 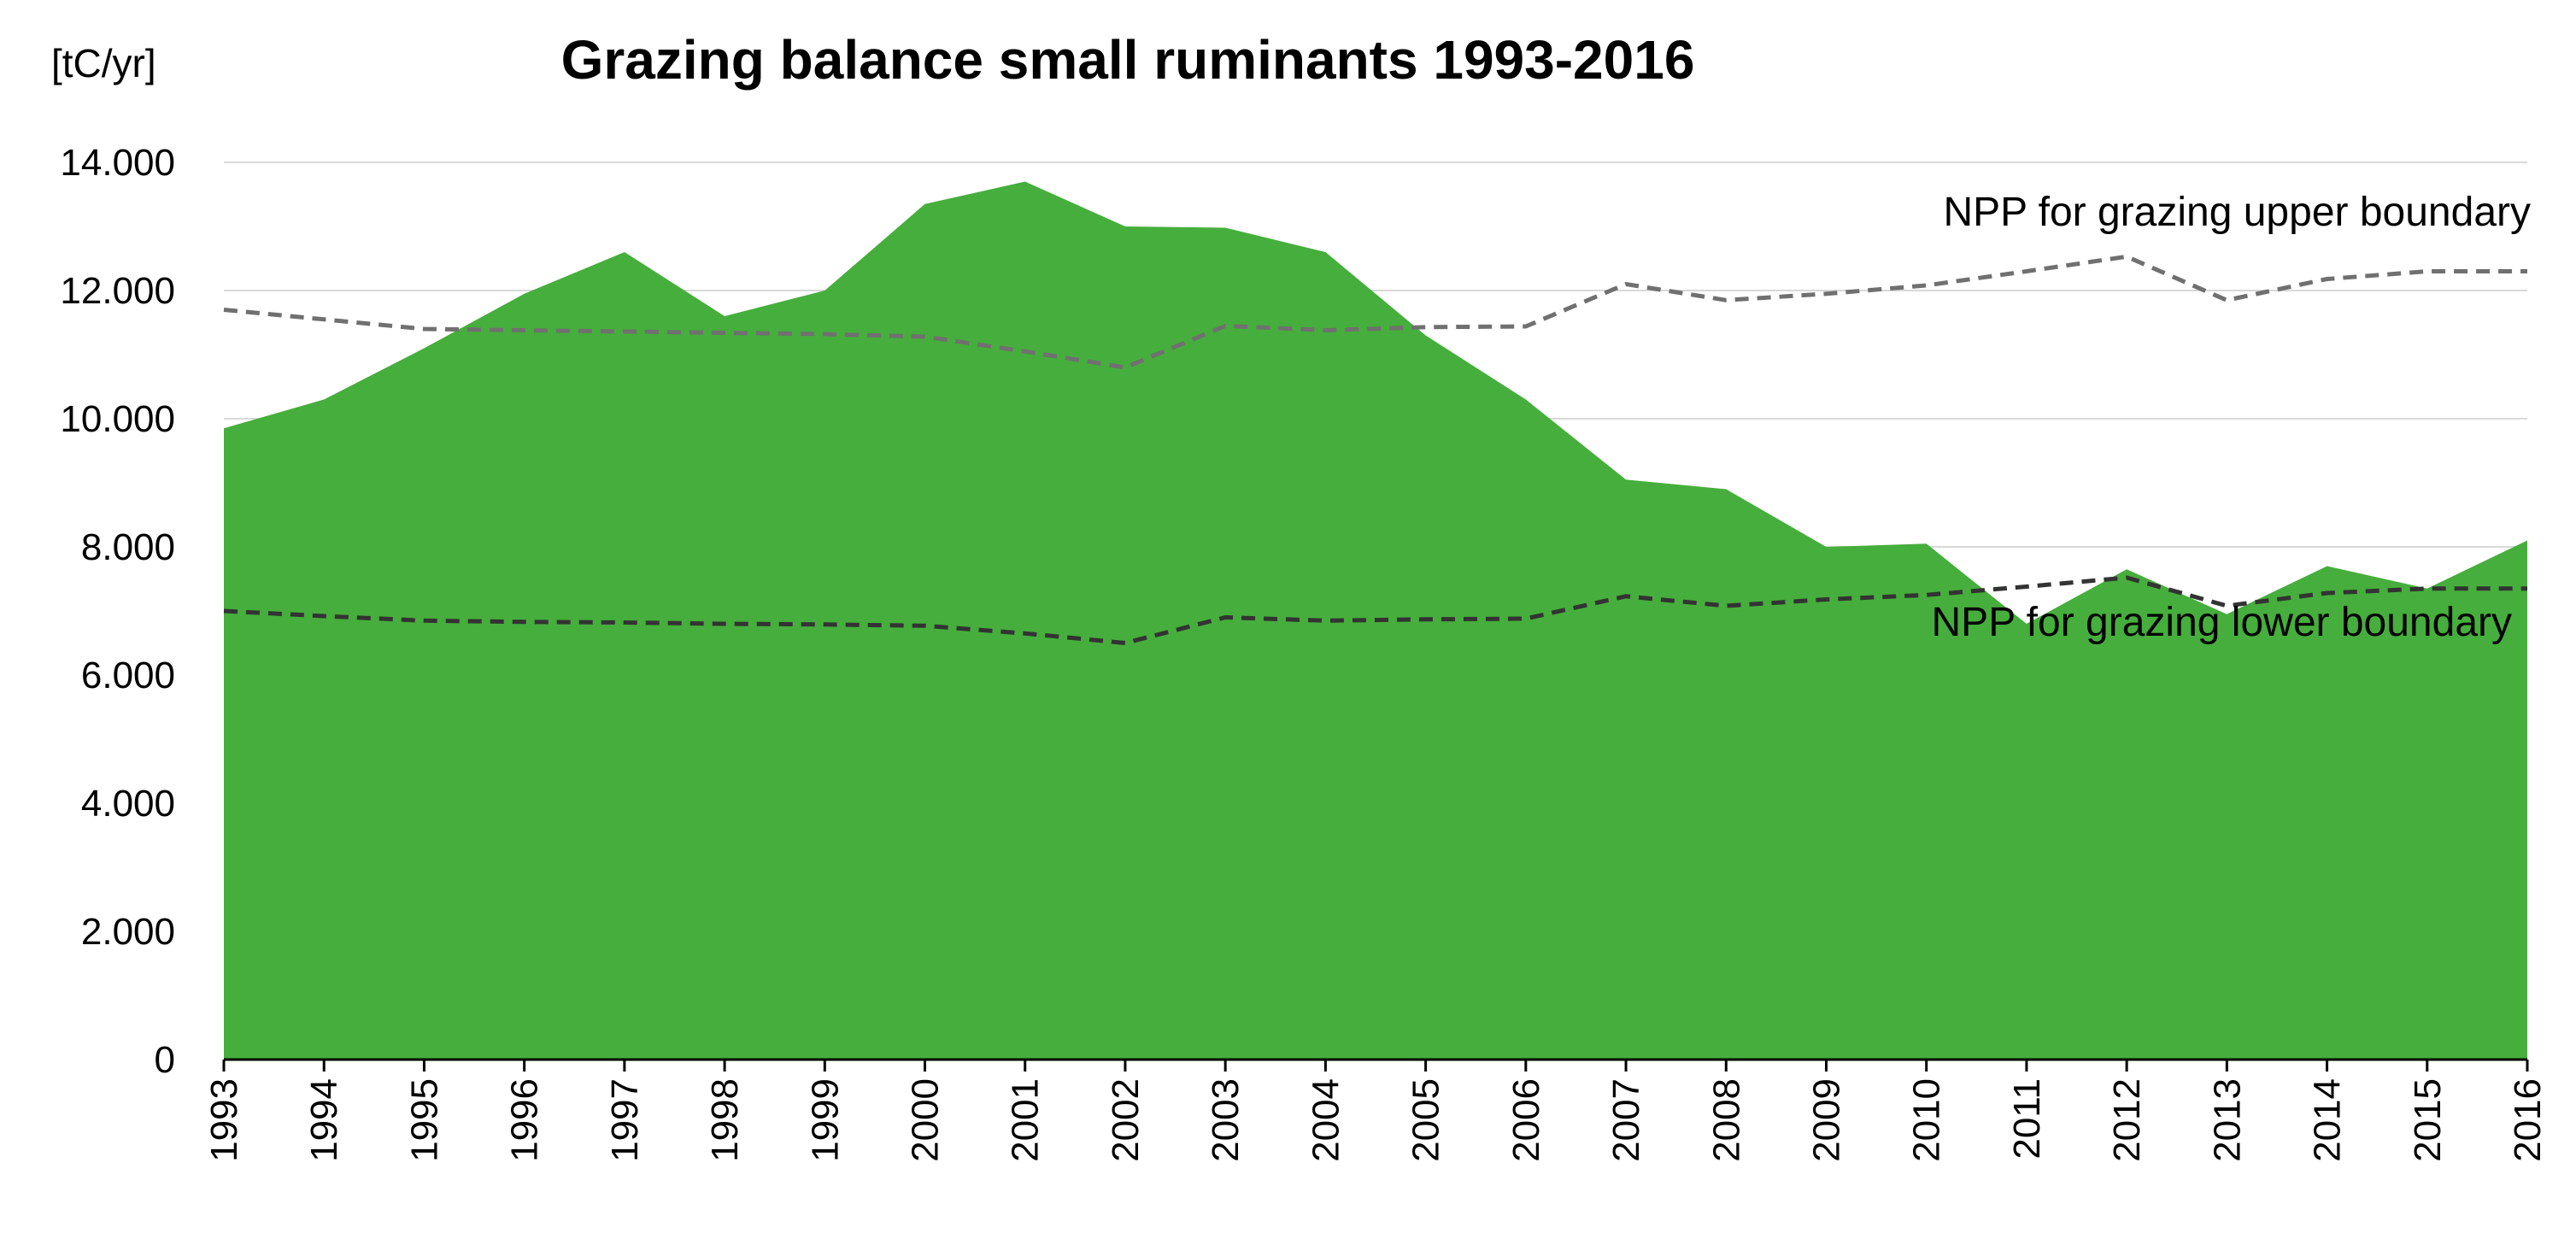 I want to click on x-tick-label: 1994, so click(x=324, y=1120).